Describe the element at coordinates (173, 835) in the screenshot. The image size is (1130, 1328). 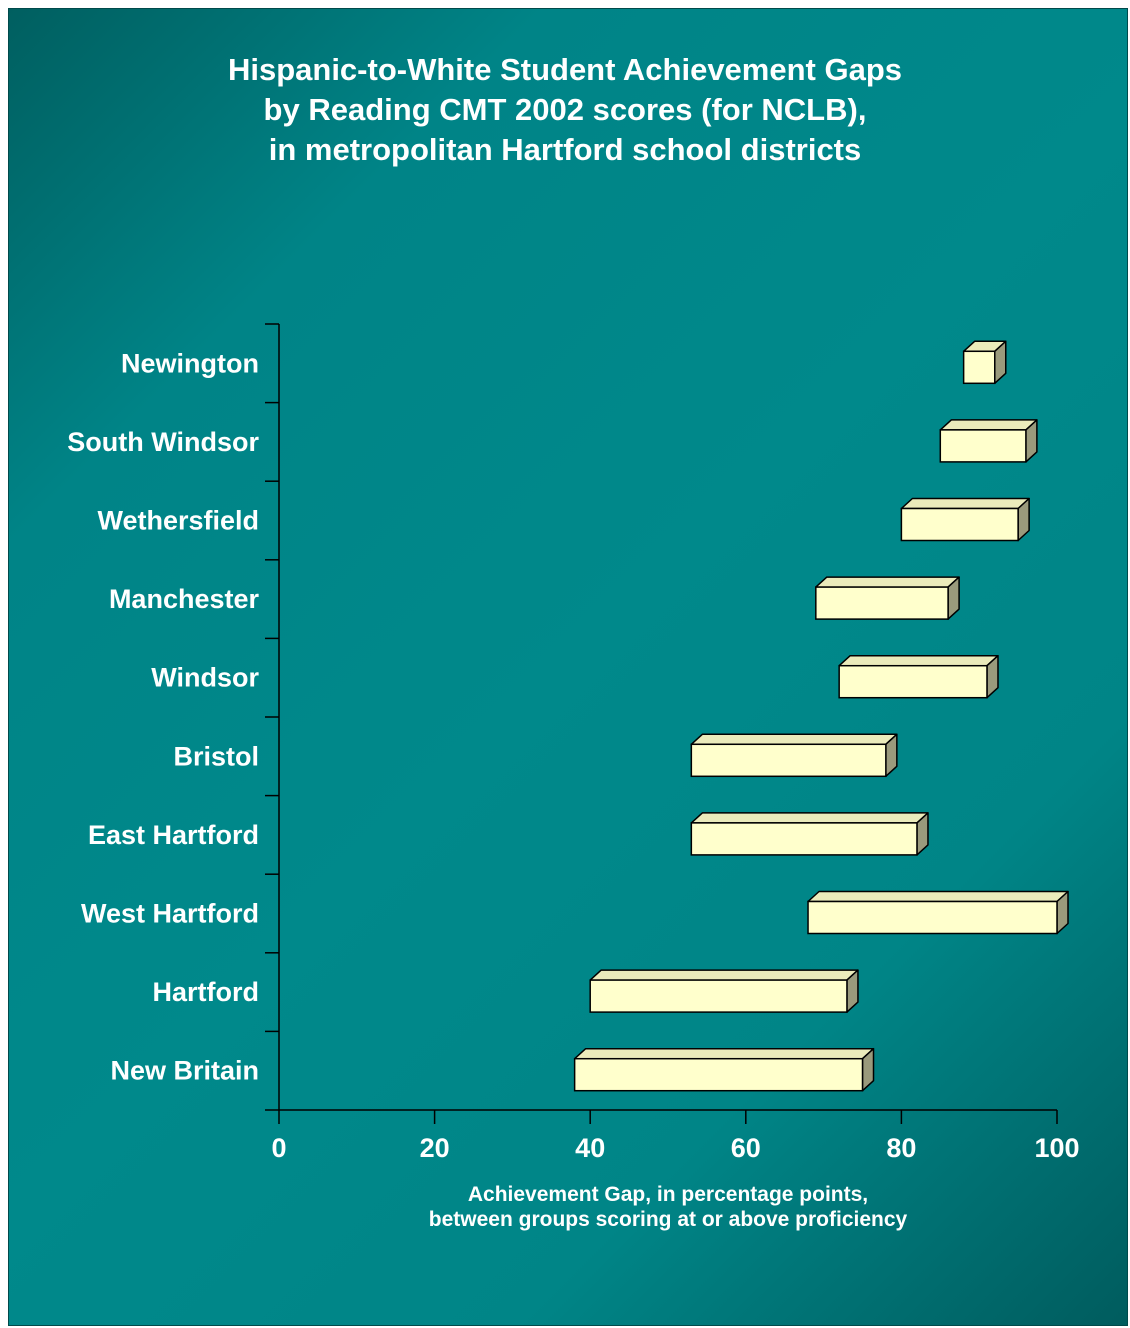
I see `category-label: East Hartford` at that location.